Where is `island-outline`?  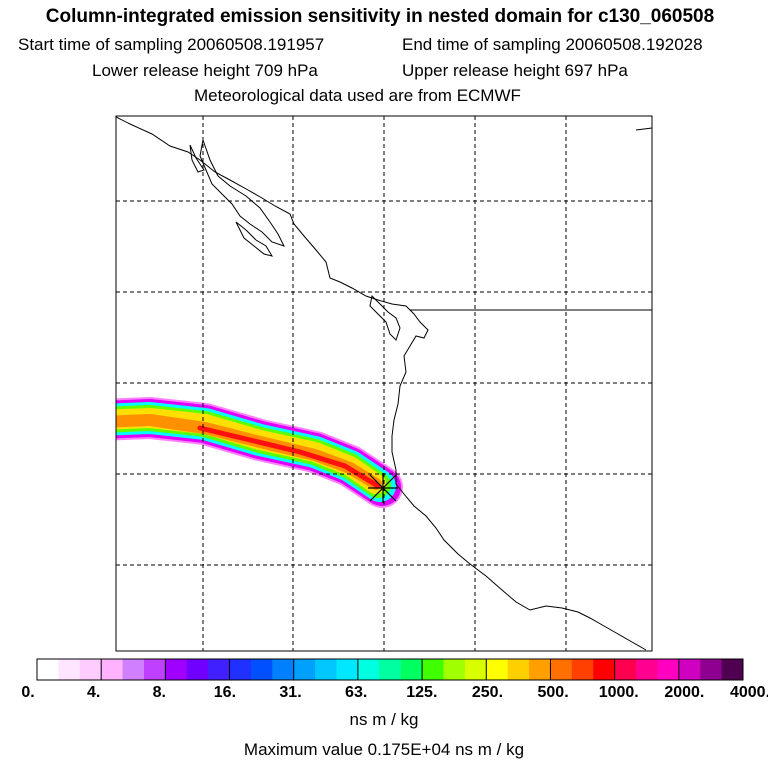
island-outline is located at coordinates (254, 239).